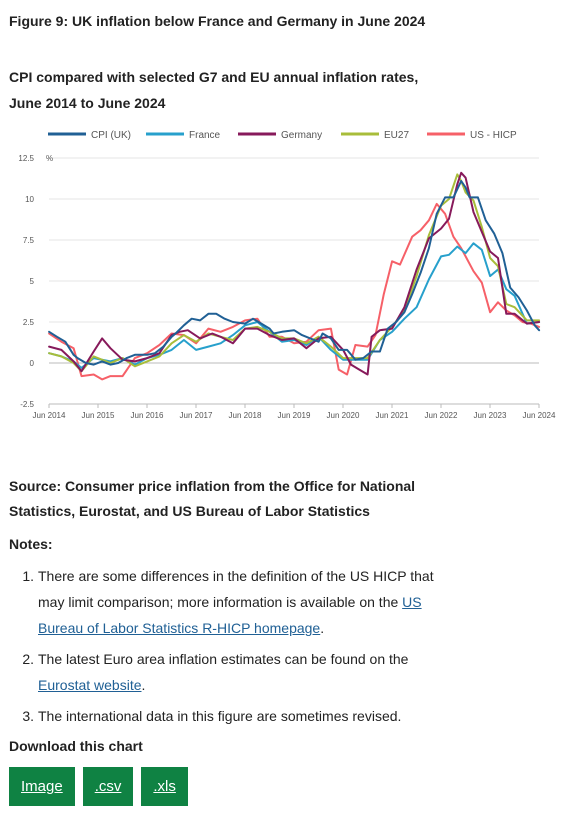 The image size is (561, 821). I want to click on x-tick-label: Jun 2021, so click(392, 415).